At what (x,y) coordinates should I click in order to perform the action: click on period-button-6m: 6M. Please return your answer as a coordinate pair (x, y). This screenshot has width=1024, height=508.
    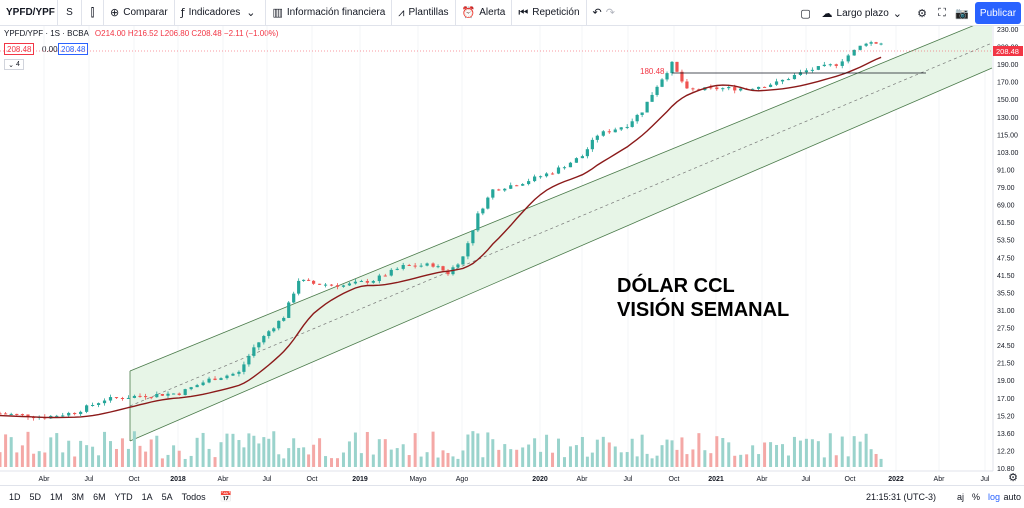
    Looking at the image, I should click on (99, 497).